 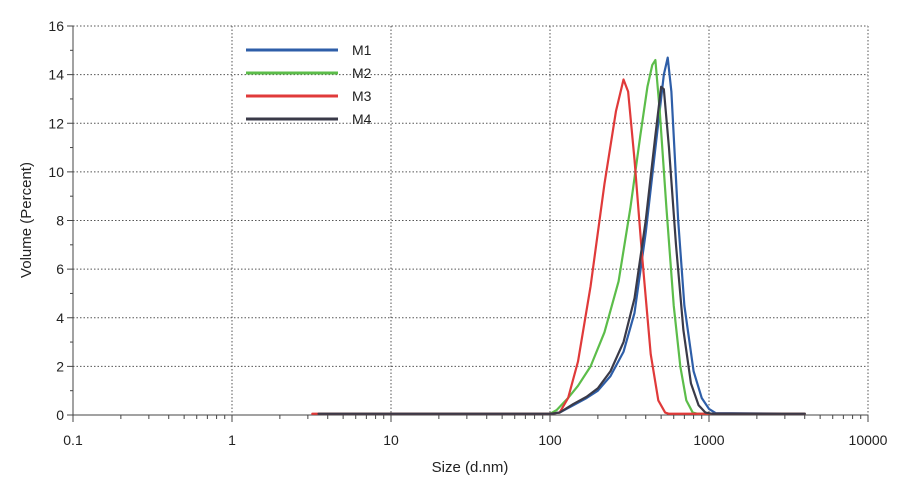 I want to click on y-axis-label: Volume (Percent), so click(x=26, y=220).